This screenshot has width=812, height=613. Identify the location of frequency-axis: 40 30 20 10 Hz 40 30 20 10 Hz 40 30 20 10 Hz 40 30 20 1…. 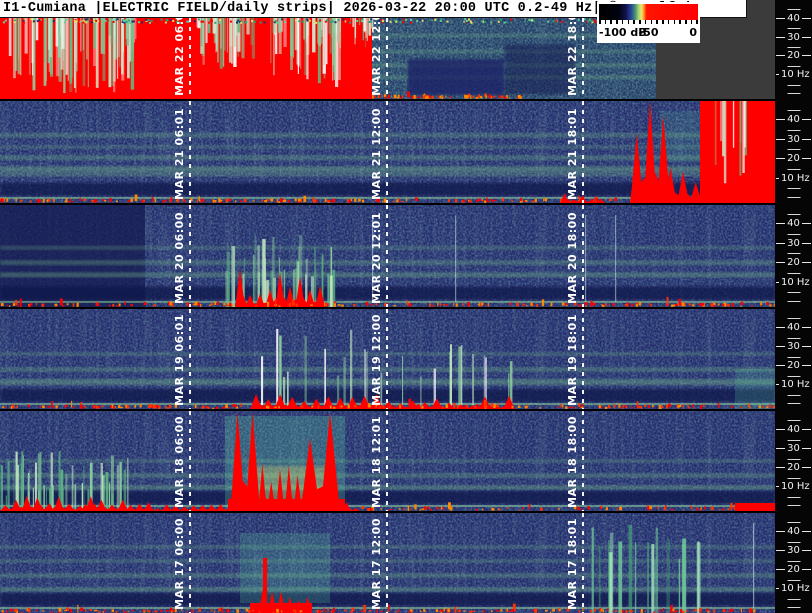
(793, 306).